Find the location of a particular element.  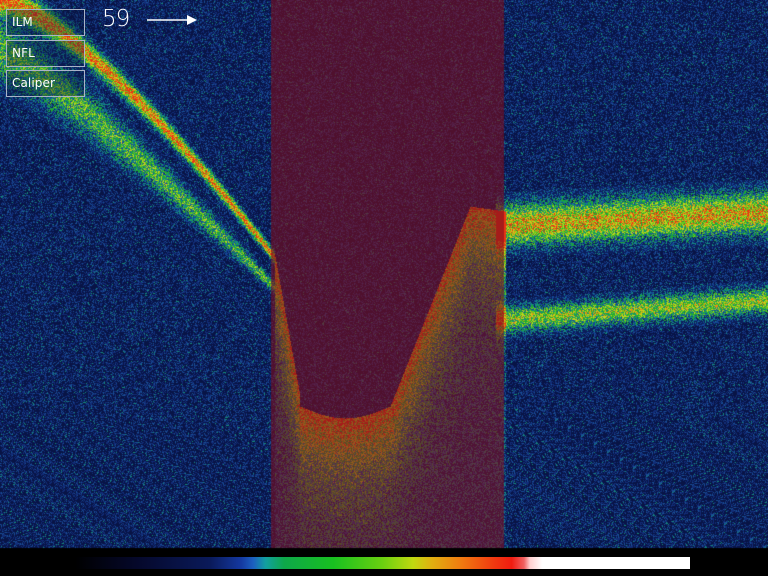

right-arrow-icon is located at coordinates (172, 20).